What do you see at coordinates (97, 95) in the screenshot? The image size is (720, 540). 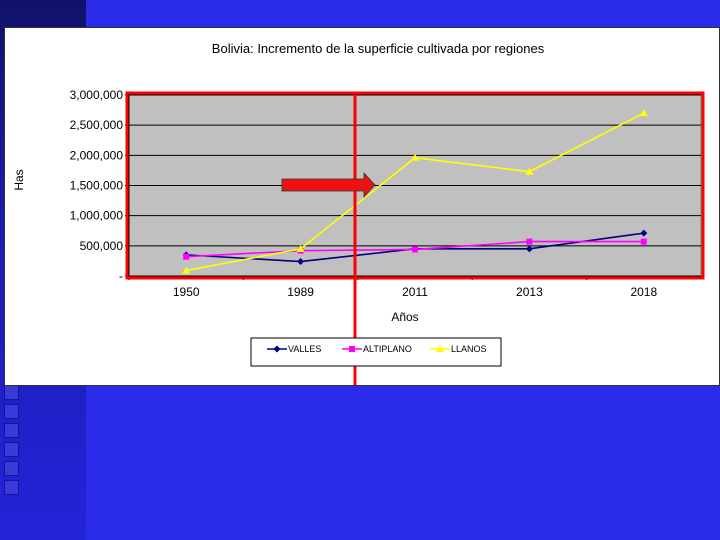 I see `y-tick-label: 3,000,000` at bounding box center [97, 95].